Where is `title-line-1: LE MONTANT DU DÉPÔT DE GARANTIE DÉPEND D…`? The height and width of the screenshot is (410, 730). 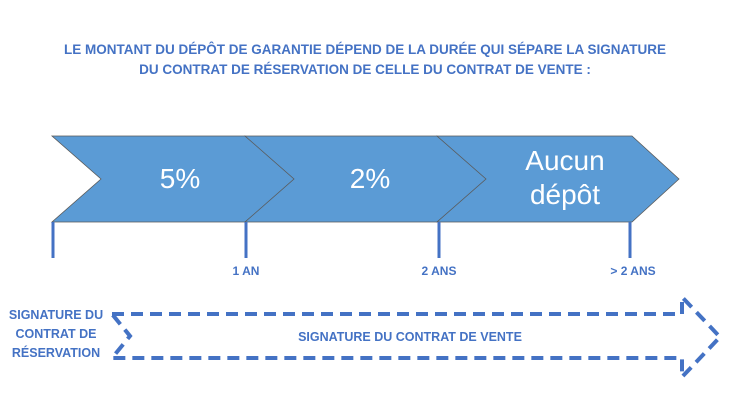 title-line-1: LE MONTANT DU DÉPÔT DE GARANTIE DÉPEND D… is located at coordinates (365, 49).